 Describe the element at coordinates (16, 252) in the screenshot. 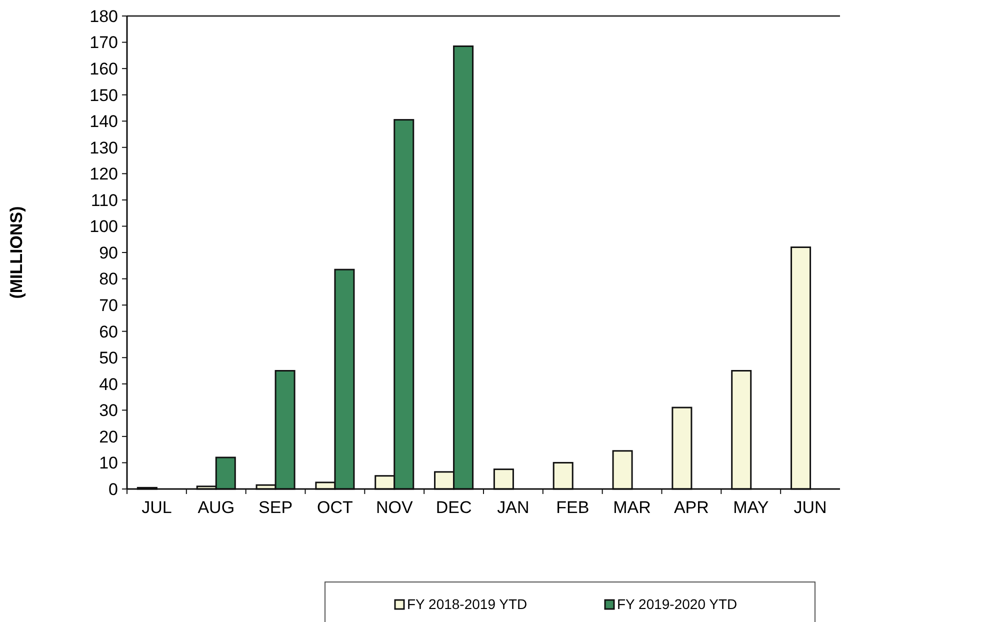

I see `y-axis-title: (MILLIONS)` at that location.